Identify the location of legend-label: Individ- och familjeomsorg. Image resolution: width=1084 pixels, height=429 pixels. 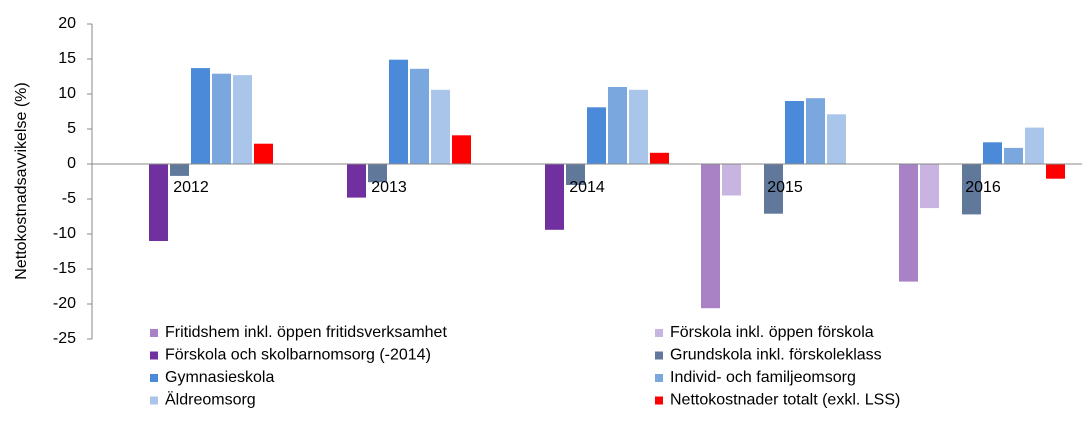
(763, 377).